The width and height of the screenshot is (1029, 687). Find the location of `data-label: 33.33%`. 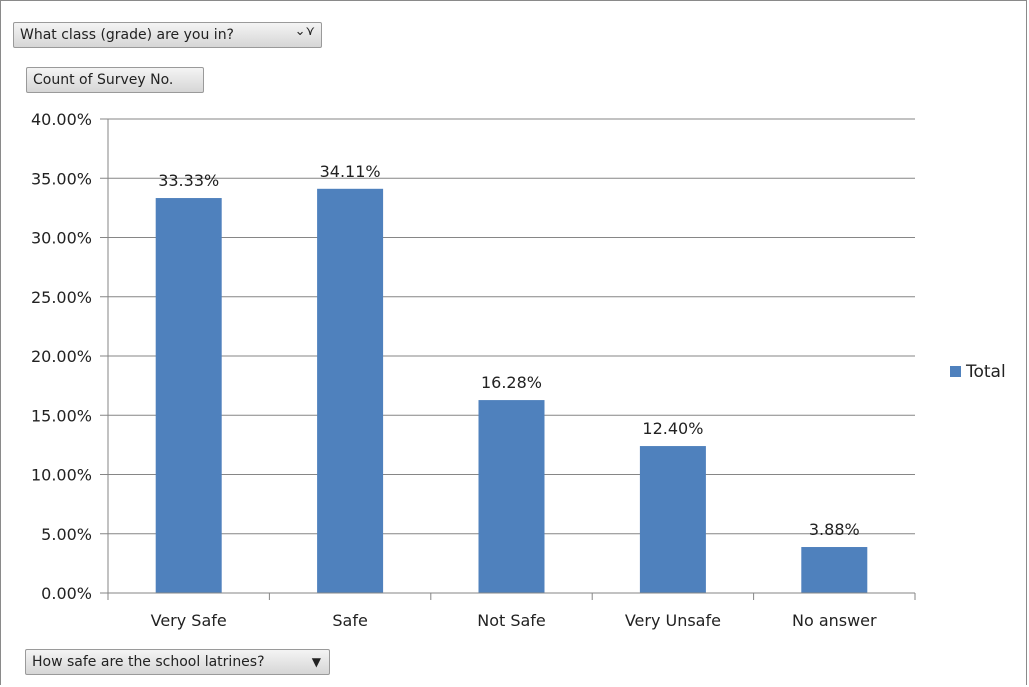

data-label: 33.33% is located at coordinates (188, 180).